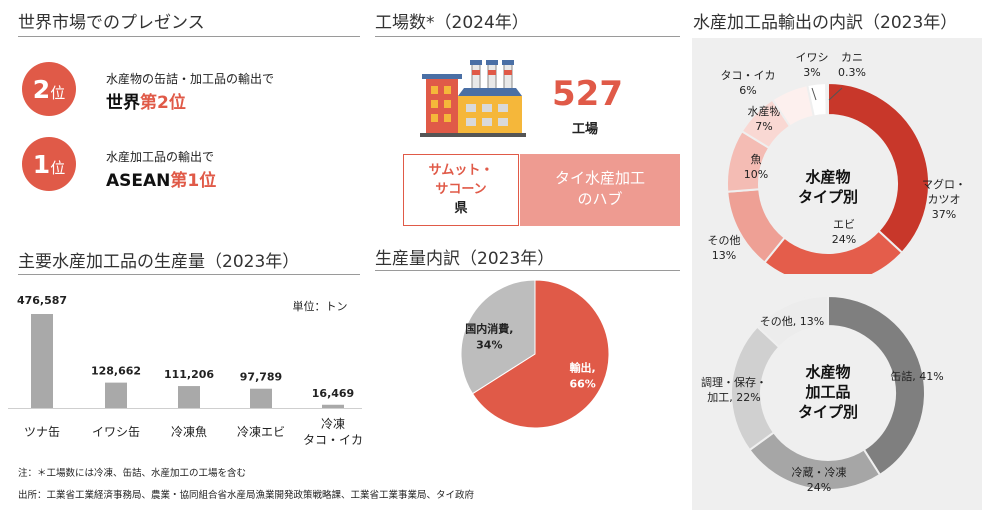  Describe the element at coordinates (733, 397) in the screenshot. I see `donut-segment-label: 加工, 22%` at that location.